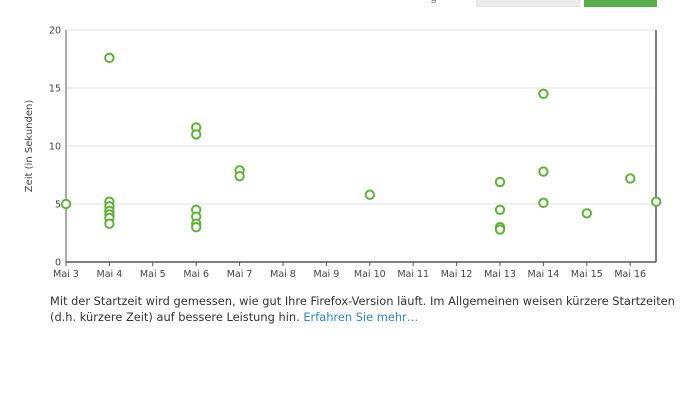 The width and height of the screenshot is (700, 400). I want to click on x-tick-label: Mai 3, so click(66, 274).